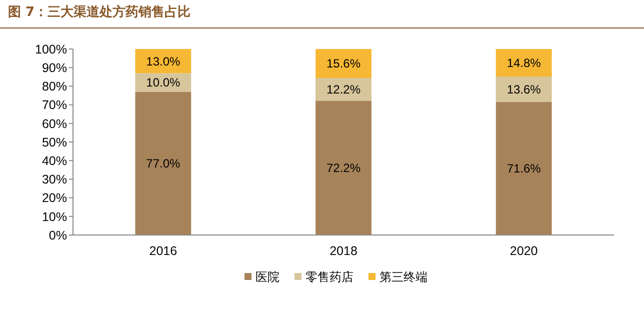  I want to click on data-label: 72.2%, so click(343, 168).